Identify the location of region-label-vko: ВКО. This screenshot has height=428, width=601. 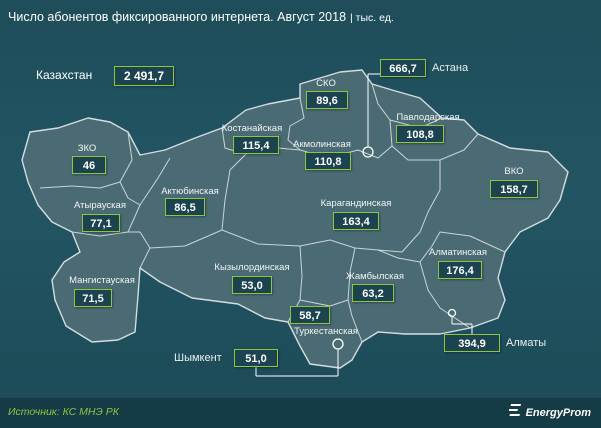
(514, 171).